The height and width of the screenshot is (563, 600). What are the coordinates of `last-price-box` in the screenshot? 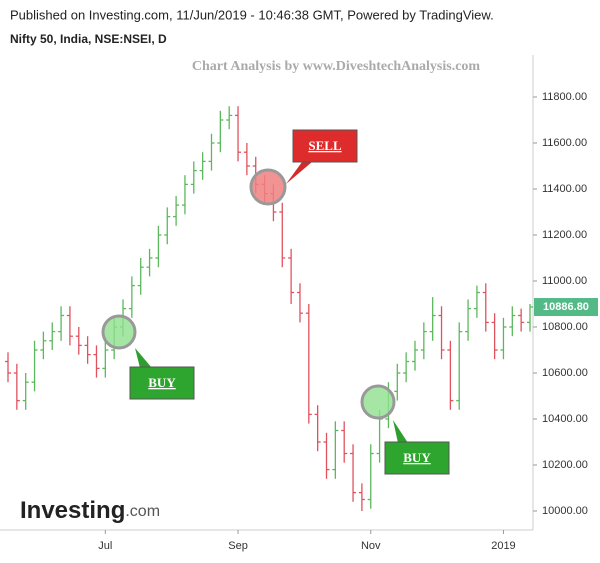 It's located at (566, 307).